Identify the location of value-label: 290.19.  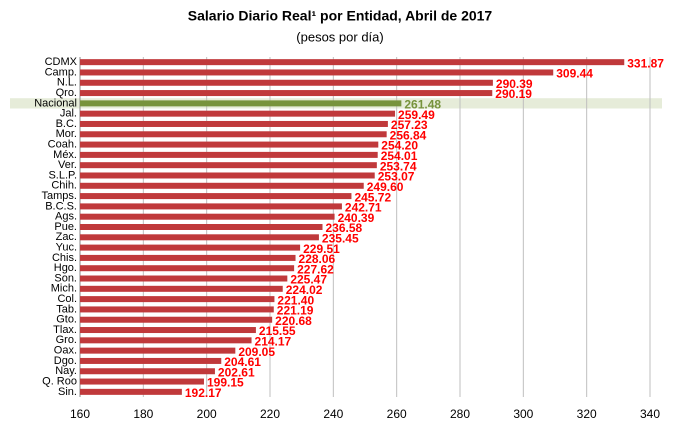
(513, 94).